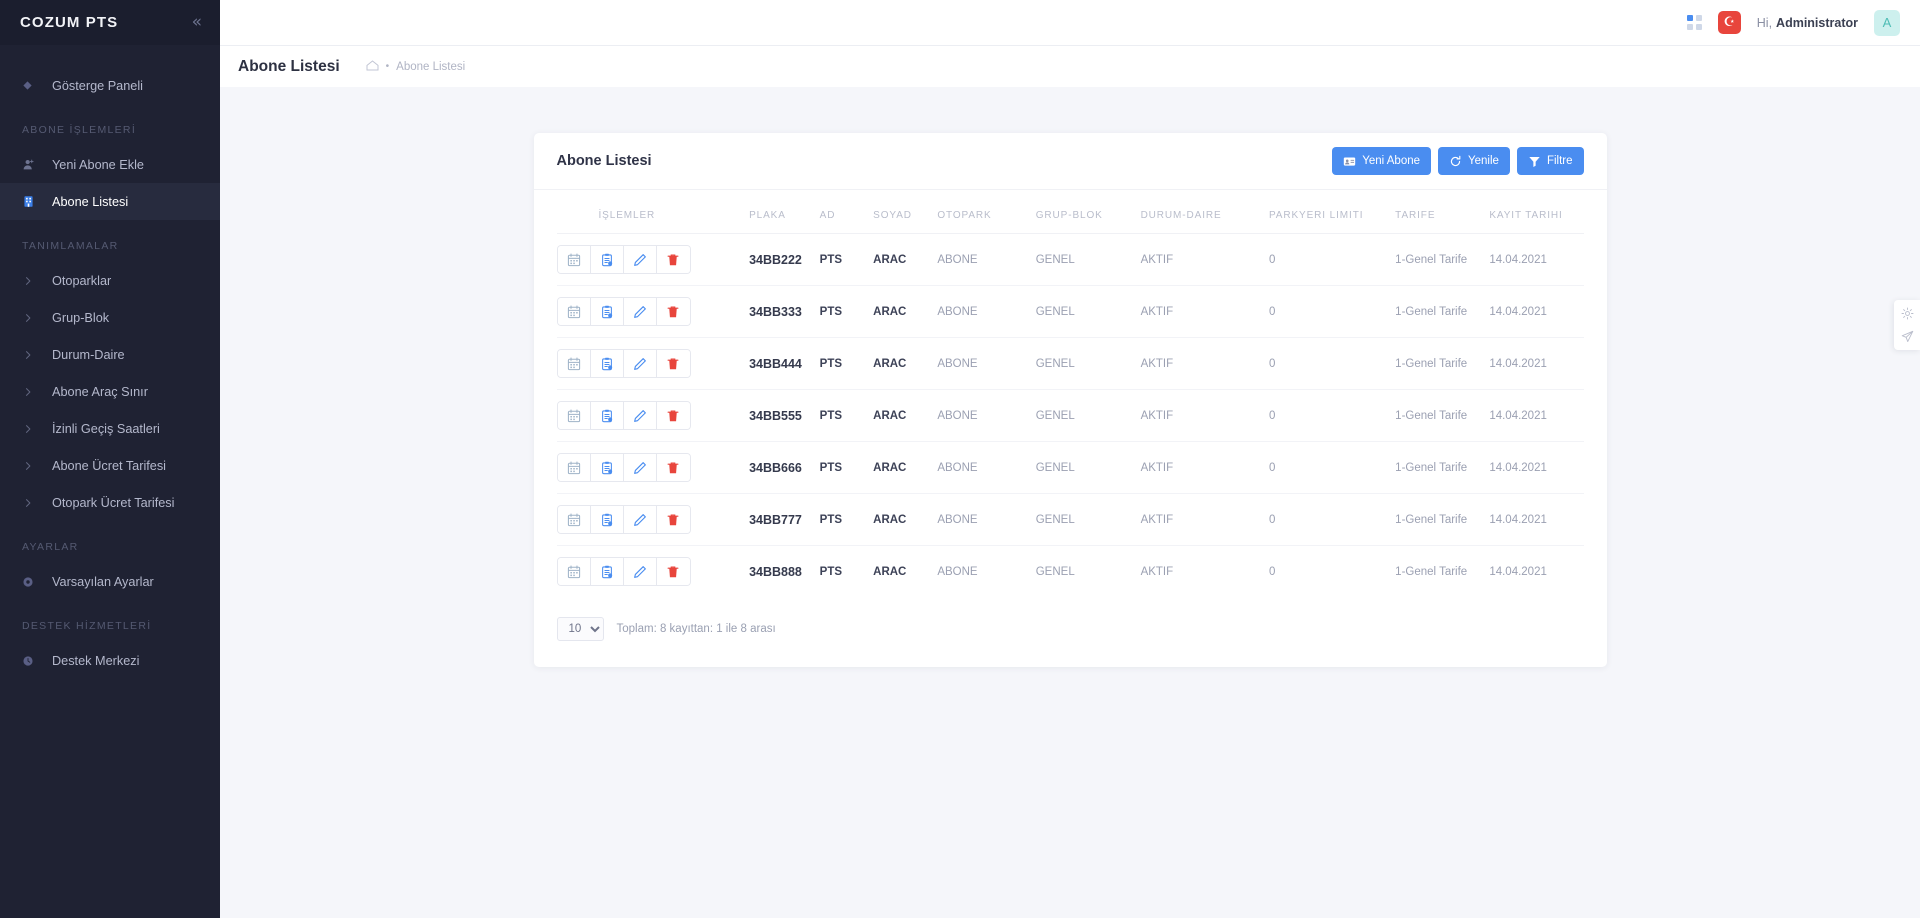 This screenshot has height=918, width=1920. What do you see at coordinates (1088, 216) in the screenshot?
I see `column-header-grup-blok: GRUP-BLOK` at bounding box center [1088, 216].